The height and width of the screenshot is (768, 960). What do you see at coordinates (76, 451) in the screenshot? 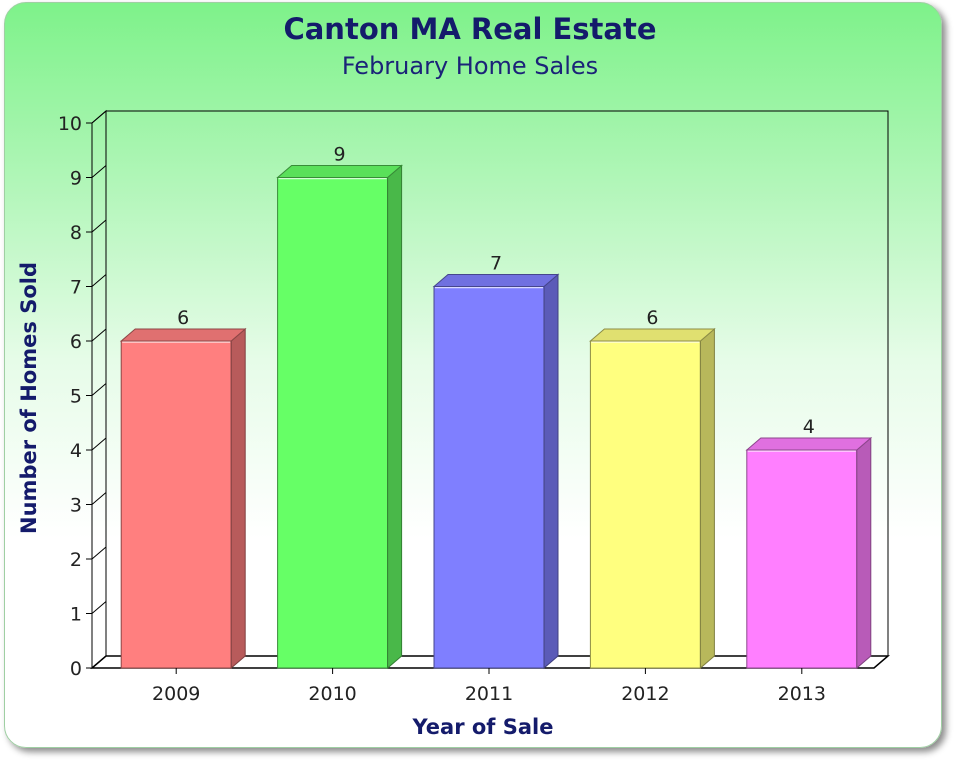
I see `y-tick-label: 4` at bounding box center [76, 451].